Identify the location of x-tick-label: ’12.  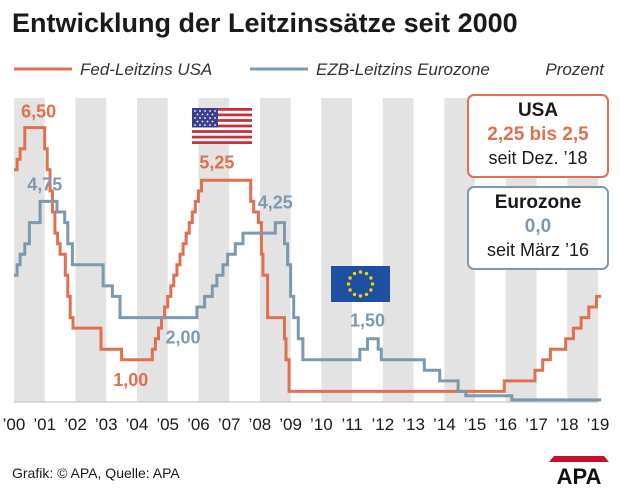
(382, 424).